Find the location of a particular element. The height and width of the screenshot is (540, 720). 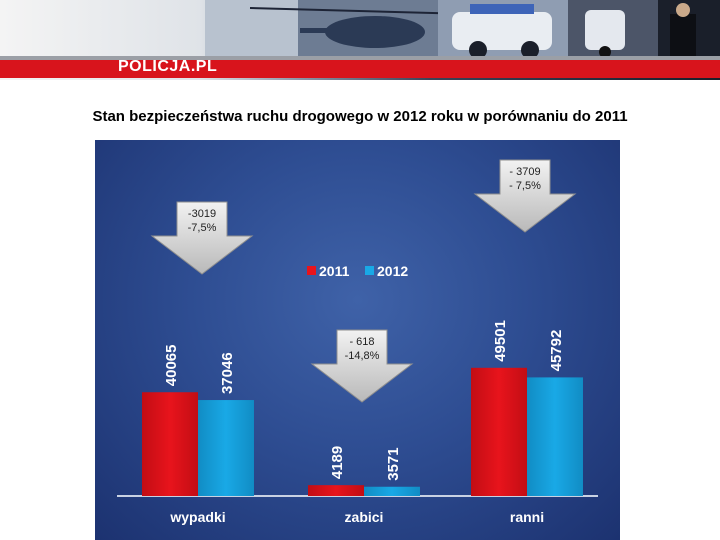

bar-ranni-2012 is located at coordinates (555, 436).